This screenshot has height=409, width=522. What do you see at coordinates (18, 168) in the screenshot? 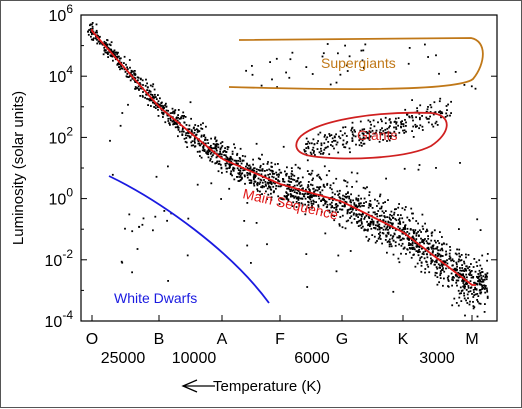
I see `y-axis-title: Luminosity (solar units)` at bounding box center [18, 168].